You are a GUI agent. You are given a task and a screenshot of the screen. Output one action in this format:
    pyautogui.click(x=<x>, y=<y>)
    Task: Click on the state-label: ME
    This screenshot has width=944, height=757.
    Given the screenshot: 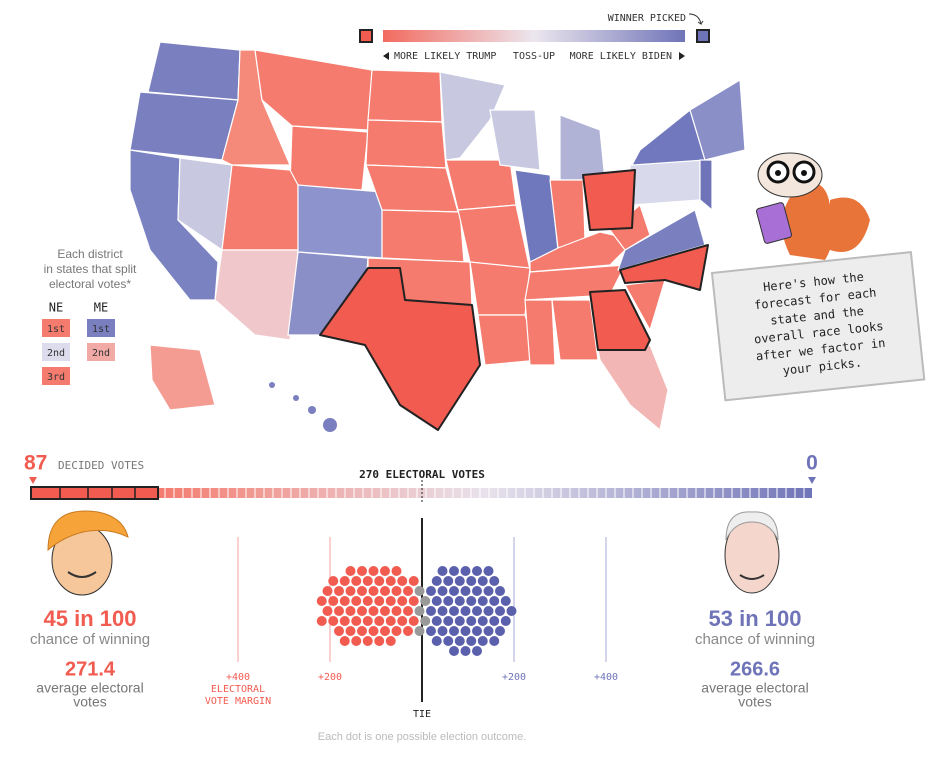 What is the action you would take?
    pyautogui.click(x=101, y=308)
    